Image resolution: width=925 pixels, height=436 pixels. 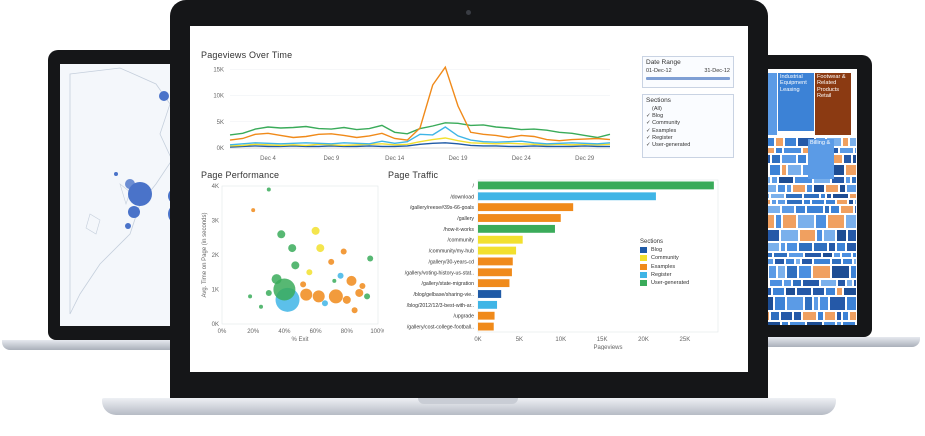 I want to click on sections-filter-user-generated: ✓ User-generated, so click(x=668, y=145).